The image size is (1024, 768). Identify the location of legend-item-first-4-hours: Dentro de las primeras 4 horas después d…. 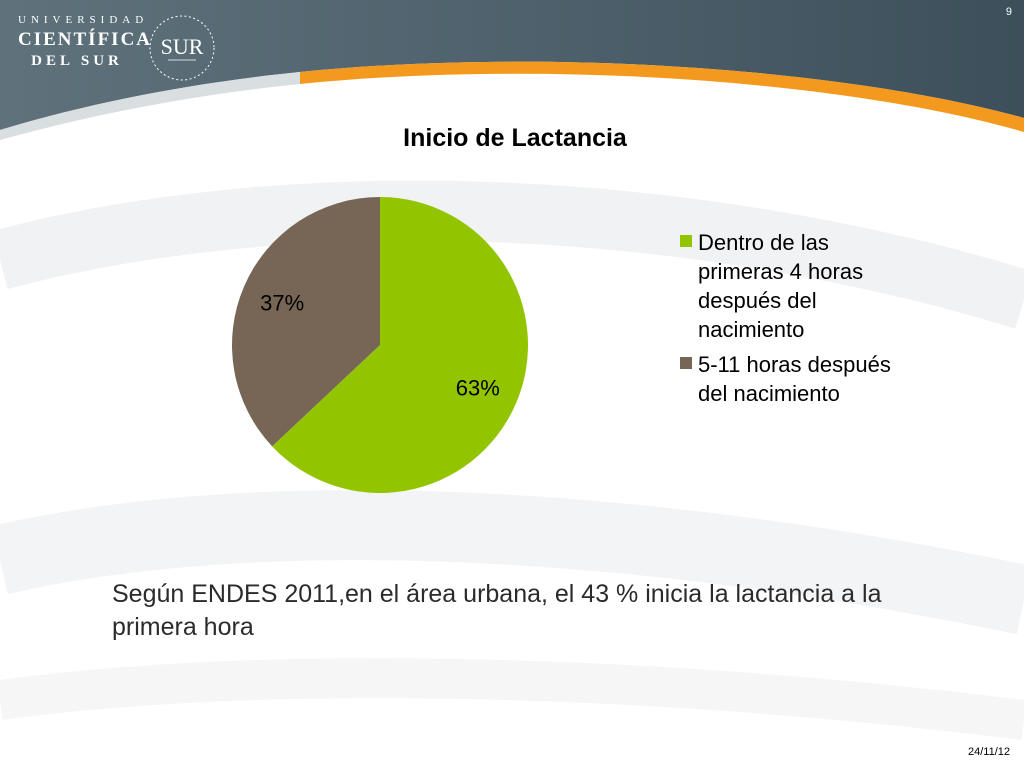
(795, 286).